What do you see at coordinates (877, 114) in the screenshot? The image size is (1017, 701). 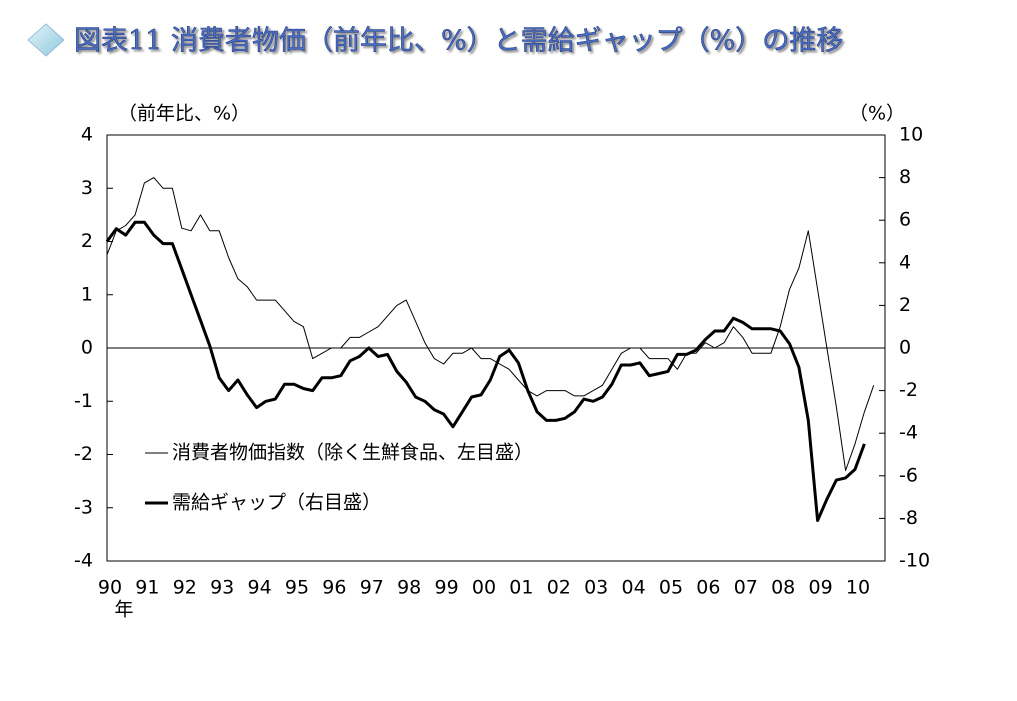 I see `y2-axis-label: （%）` at bounding box center [877, 114].